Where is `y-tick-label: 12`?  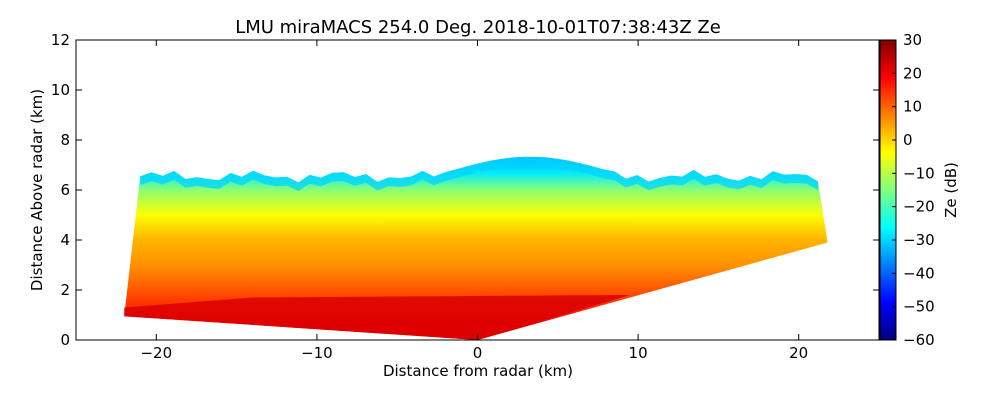 y-tick-label: 12 is located at coordinates (60, 40).